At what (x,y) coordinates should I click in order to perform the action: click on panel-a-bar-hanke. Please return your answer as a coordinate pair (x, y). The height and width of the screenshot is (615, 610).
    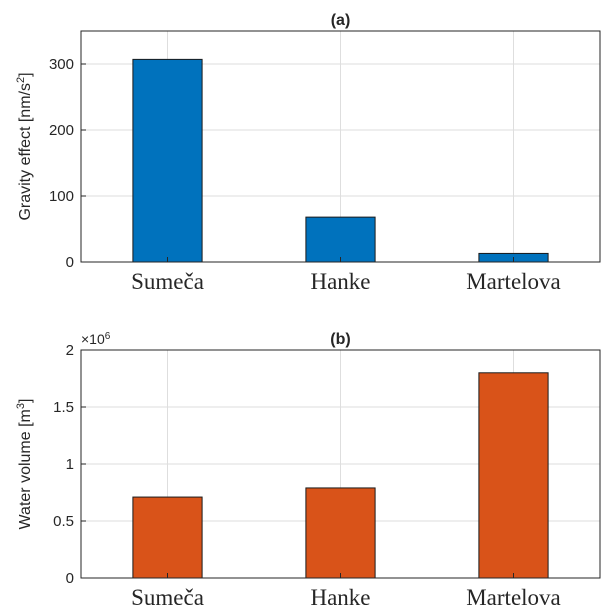
    Looking at the image, I should click on (340, 239).